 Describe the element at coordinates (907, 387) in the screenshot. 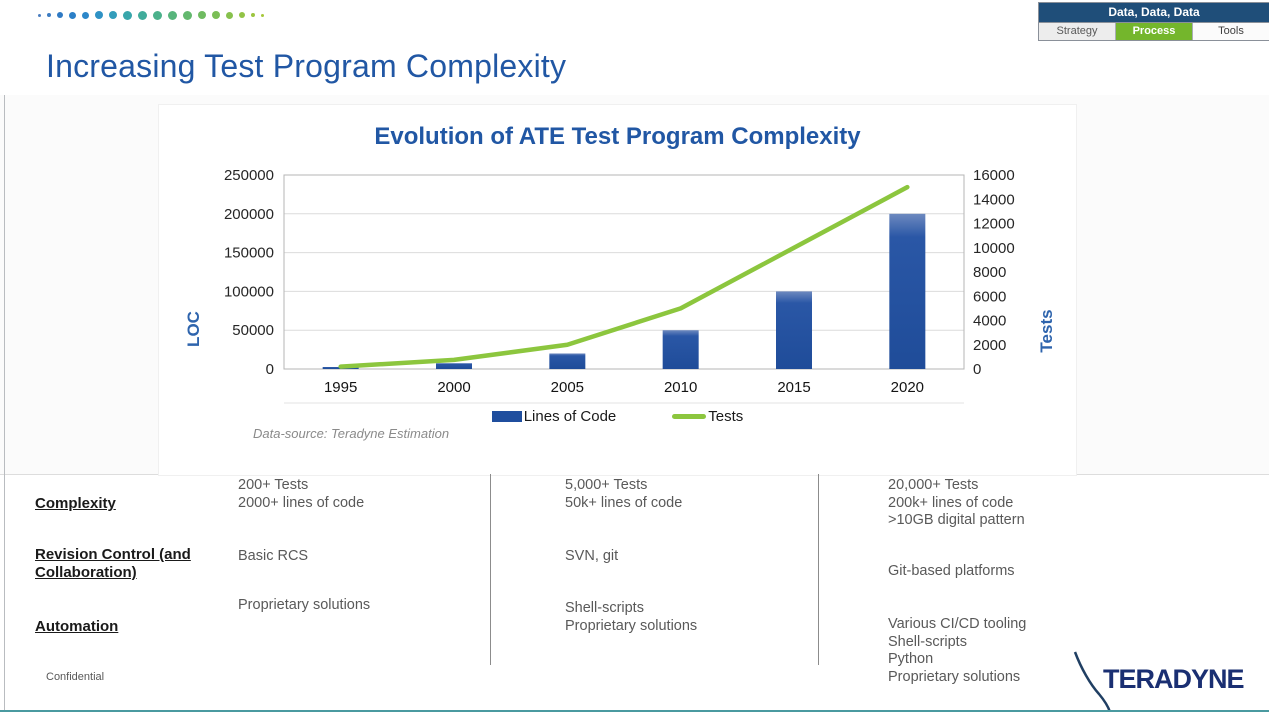

I see `svg-text: 2020` at that location.